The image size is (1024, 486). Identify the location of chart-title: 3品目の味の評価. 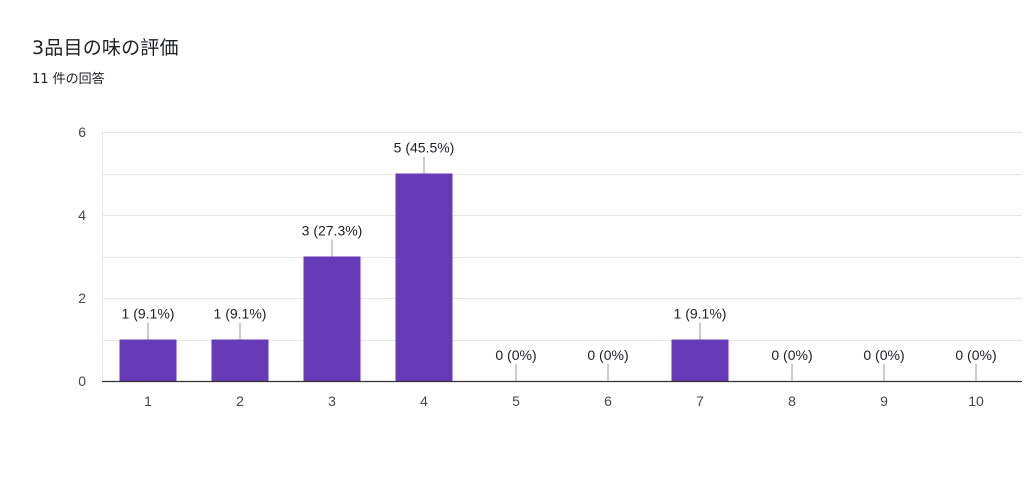
(105, 48).